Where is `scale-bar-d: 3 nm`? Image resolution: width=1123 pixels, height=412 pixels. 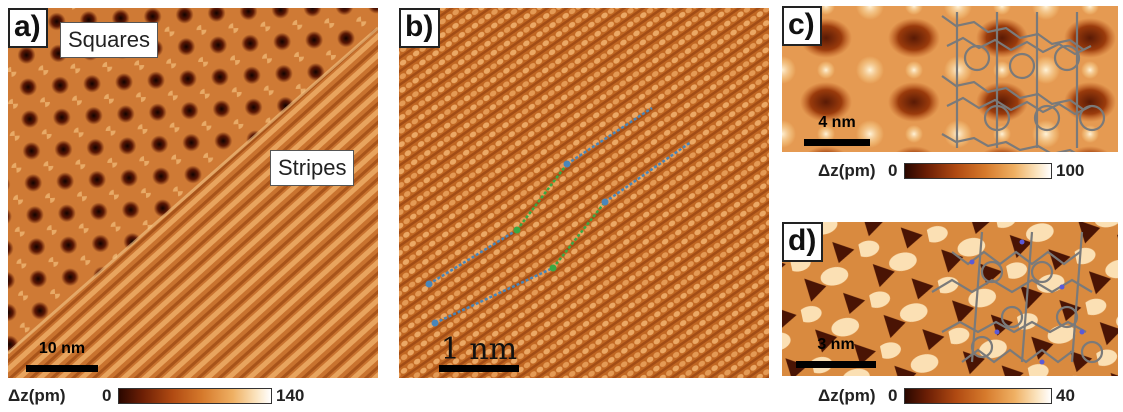 scale-bar-d: 3 nm is located at coordinates (836, 352).